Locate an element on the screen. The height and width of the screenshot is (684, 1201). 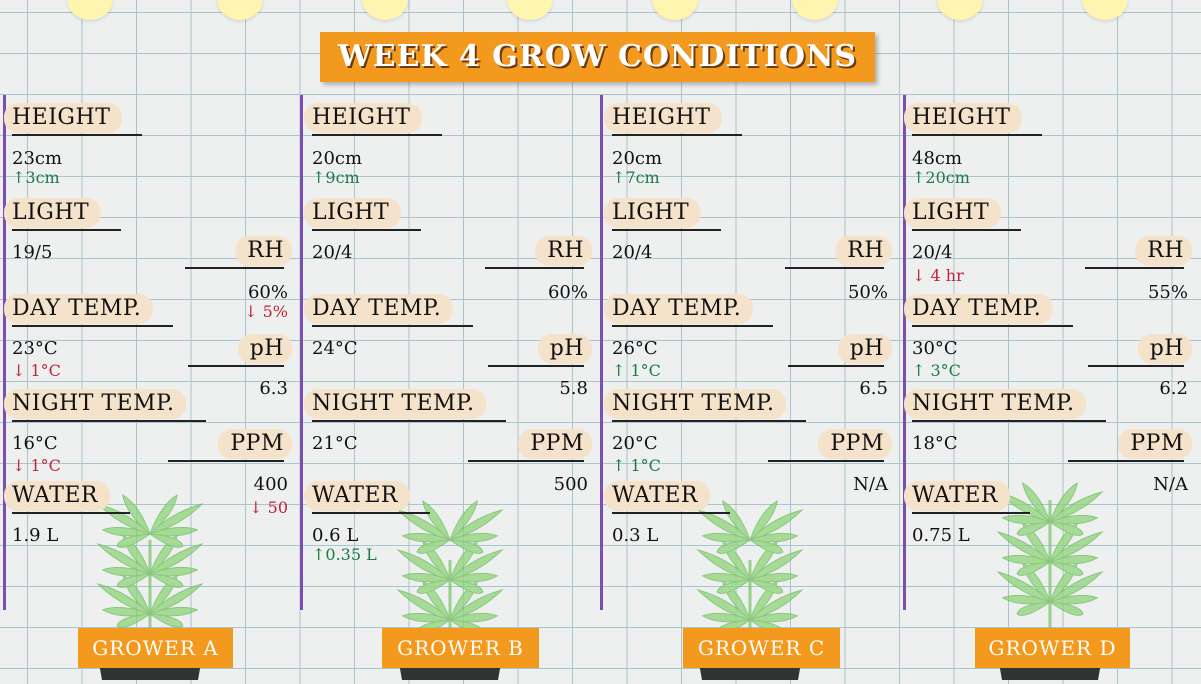
grower-c-button: GROWER C is located at coordinates (761, 648).